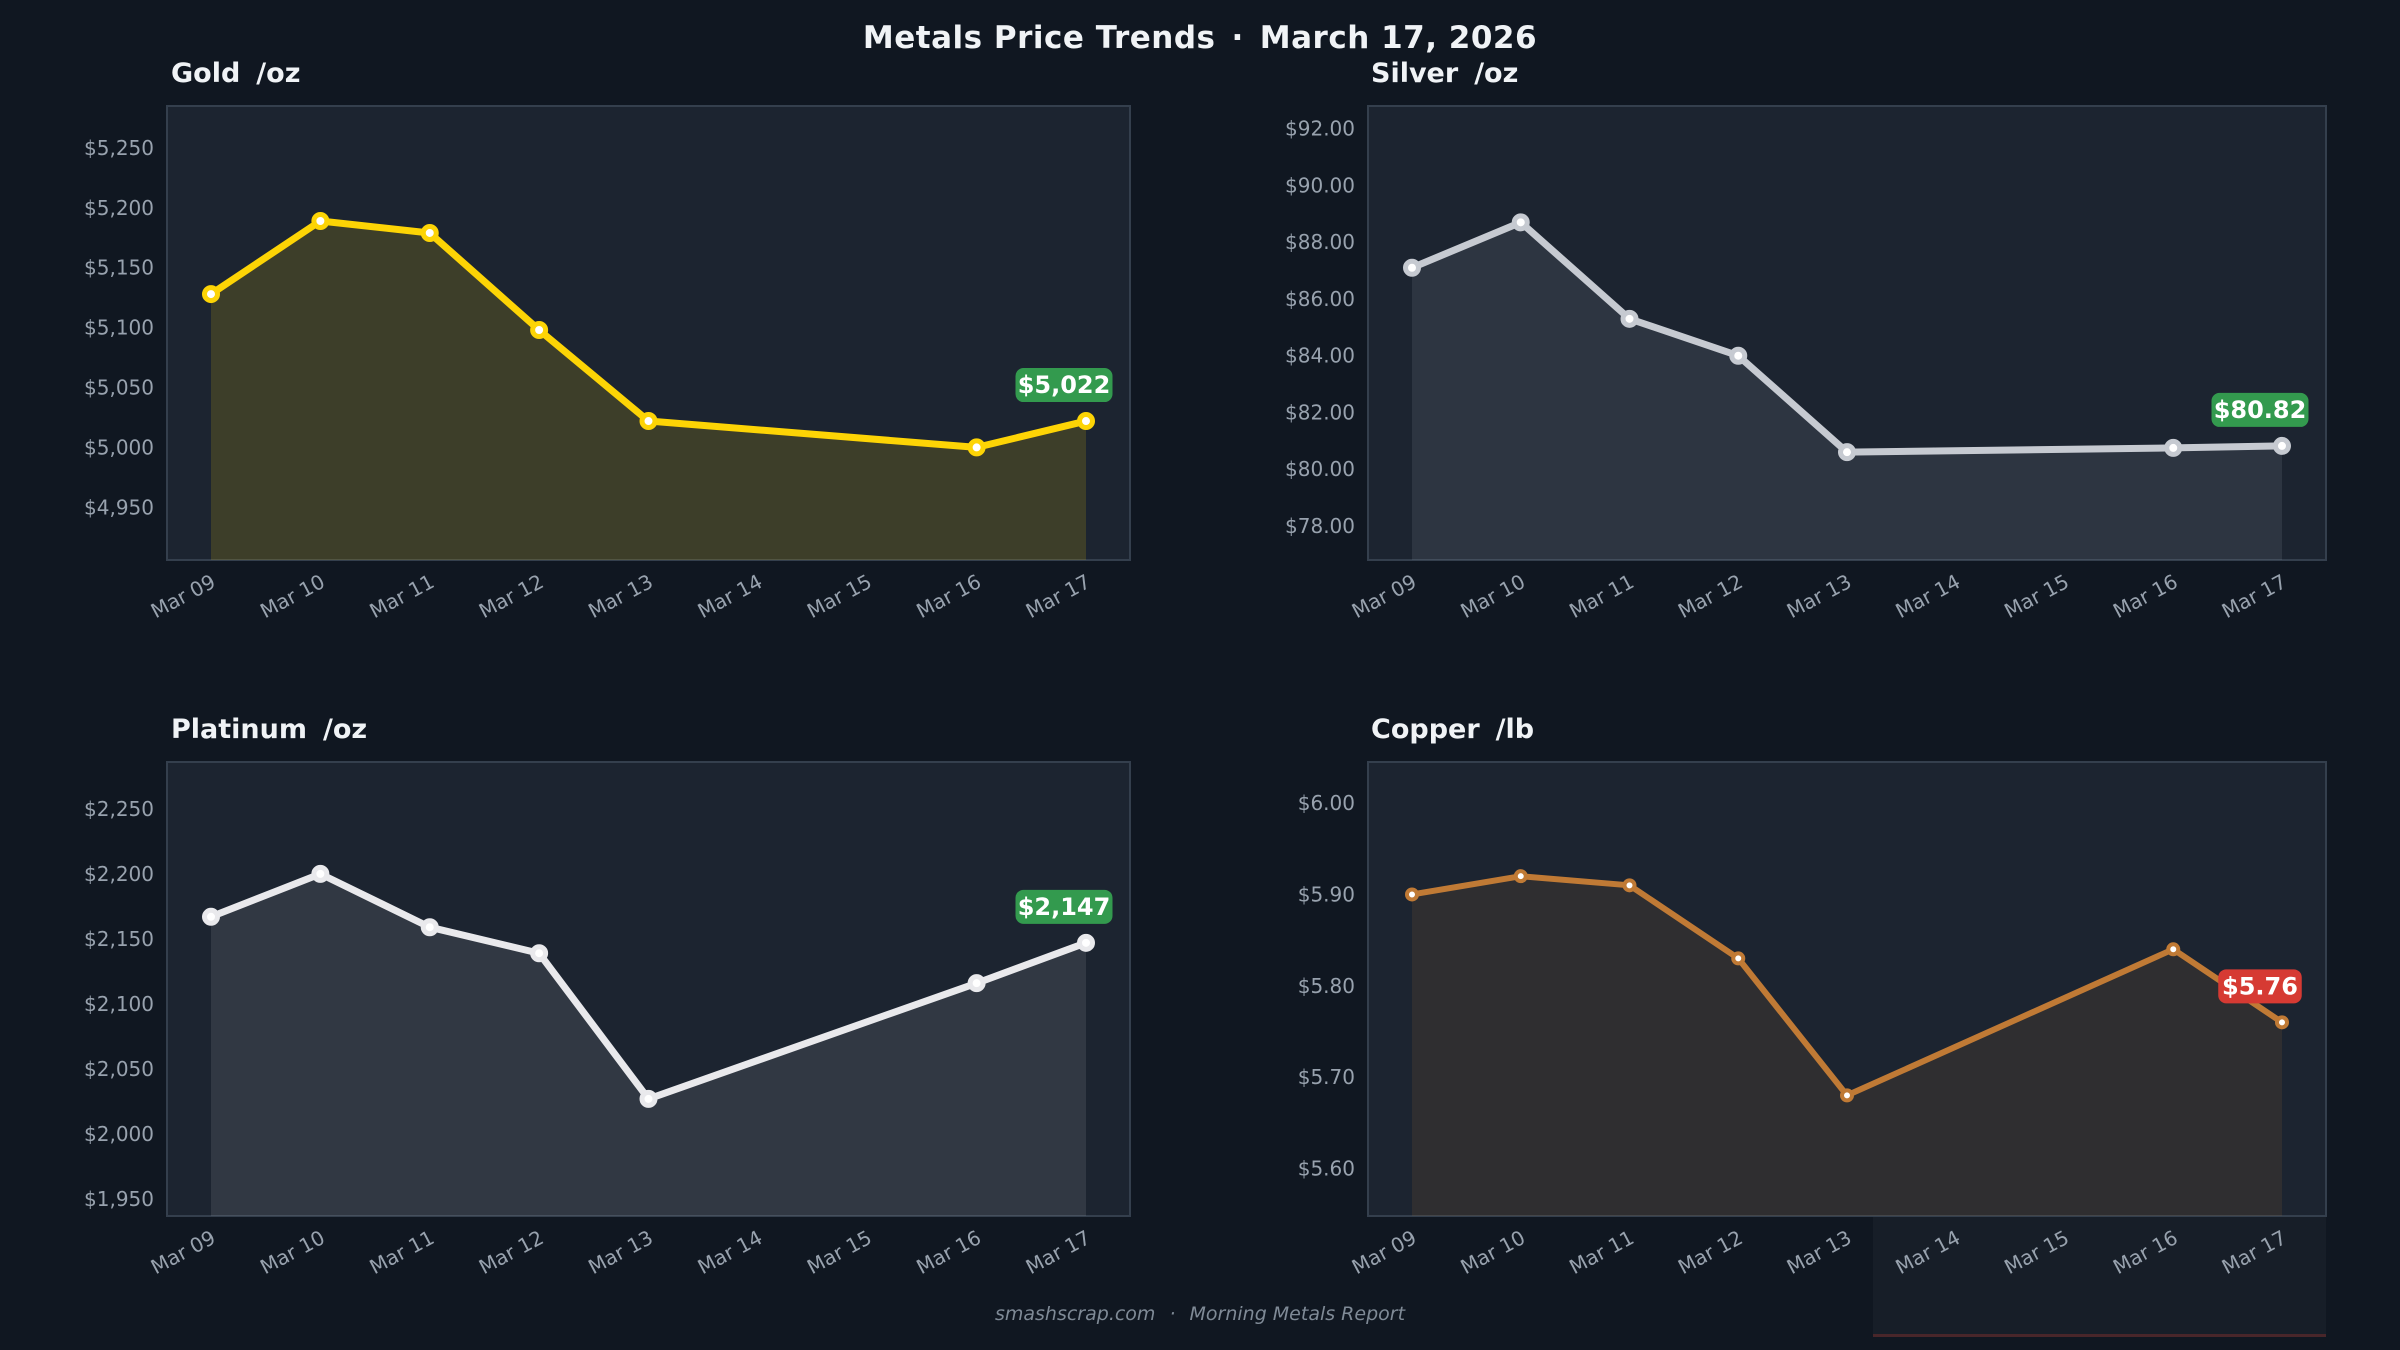  What do you see at coordinates (1320, 526) in the screenshot?
I see `silver-ytick-label: $78.00` at bounding box center [1320, 526].